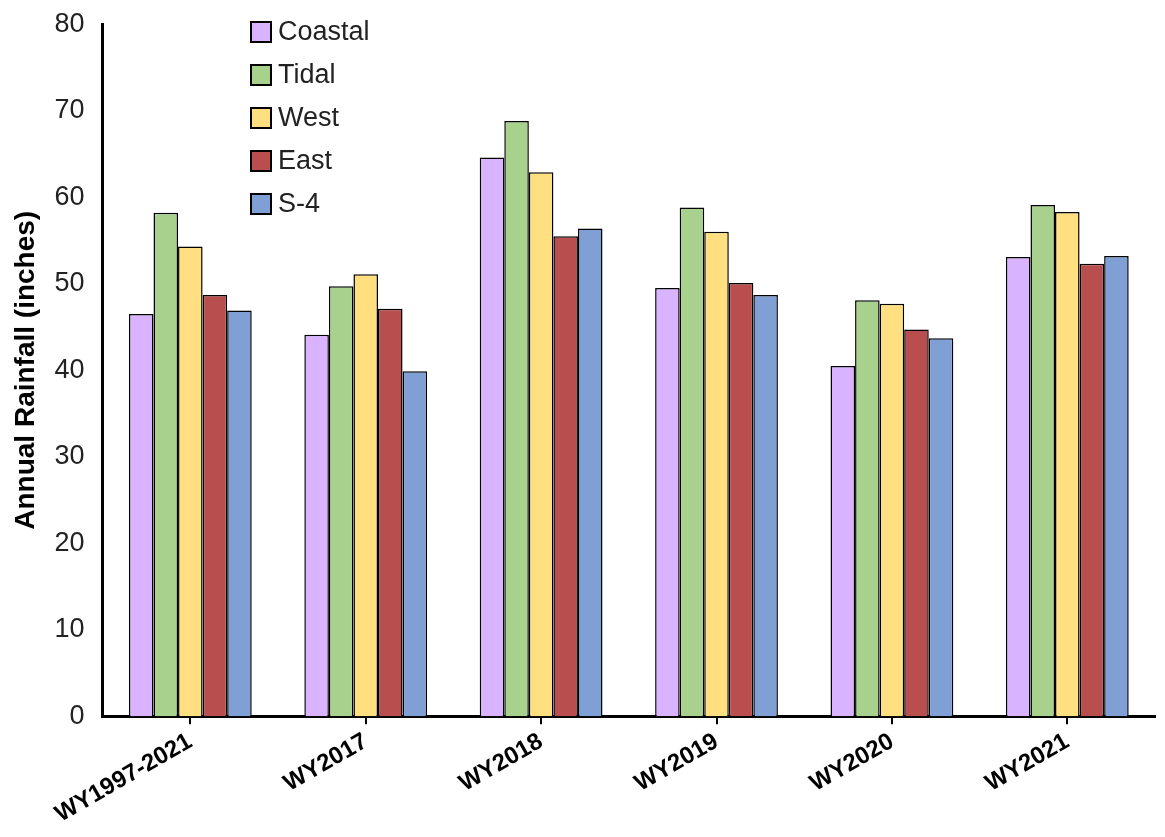  Describe the element at coordinates (69, 195) in the screenshot. I see `y-tick-label: 60` at that location.